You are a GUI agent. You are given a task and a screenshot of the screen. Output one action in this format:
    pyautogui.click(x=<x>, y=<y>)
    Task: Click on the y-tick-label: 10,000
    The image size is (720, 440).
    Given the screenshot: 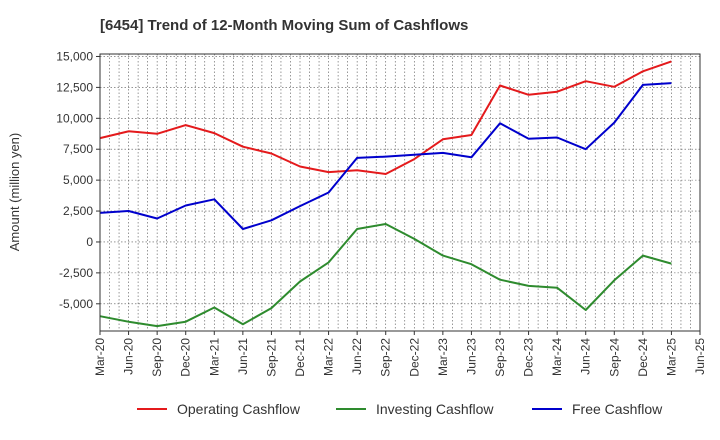 What is the action you would take?
    pyautogui.click(x=74, y=118)
    